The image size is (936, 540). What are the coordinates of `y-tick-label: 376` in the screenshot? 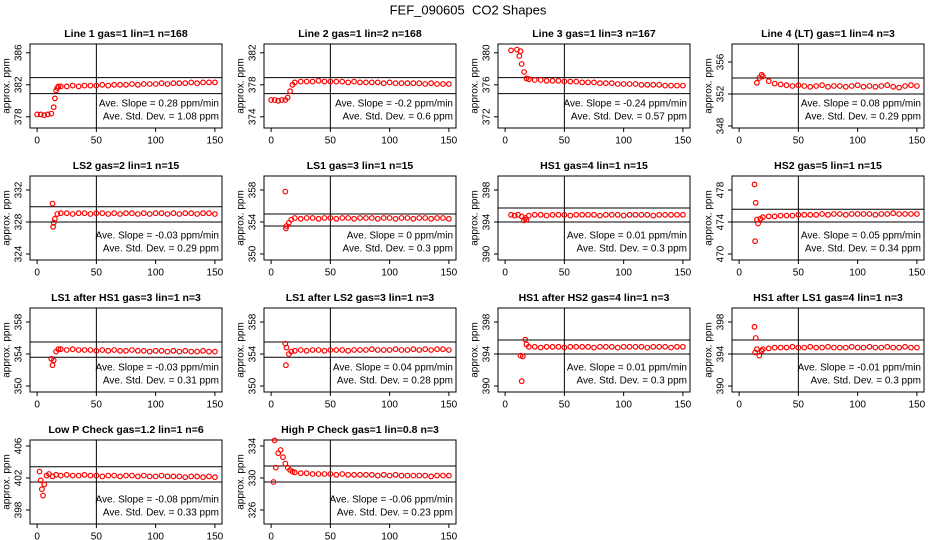 It's located at (487, 84).